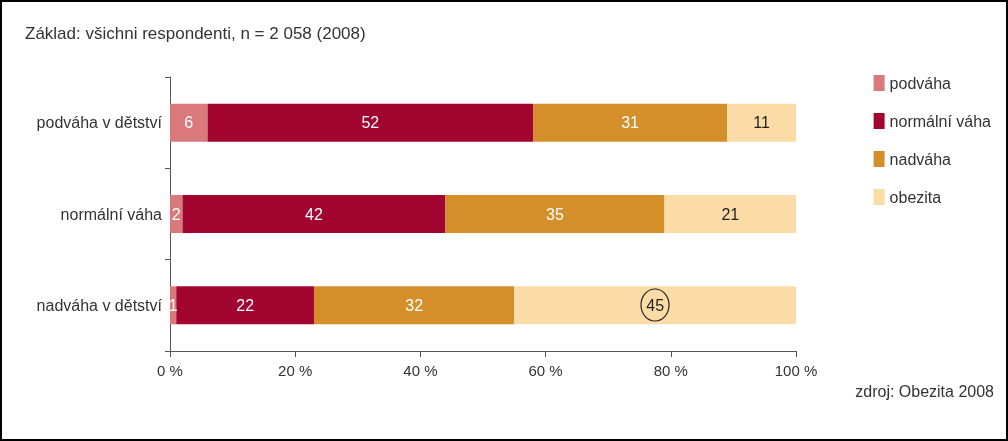 The height and width of the screenshot is (441, 1008). I want to click on data-label: 22, so click(245, 305).